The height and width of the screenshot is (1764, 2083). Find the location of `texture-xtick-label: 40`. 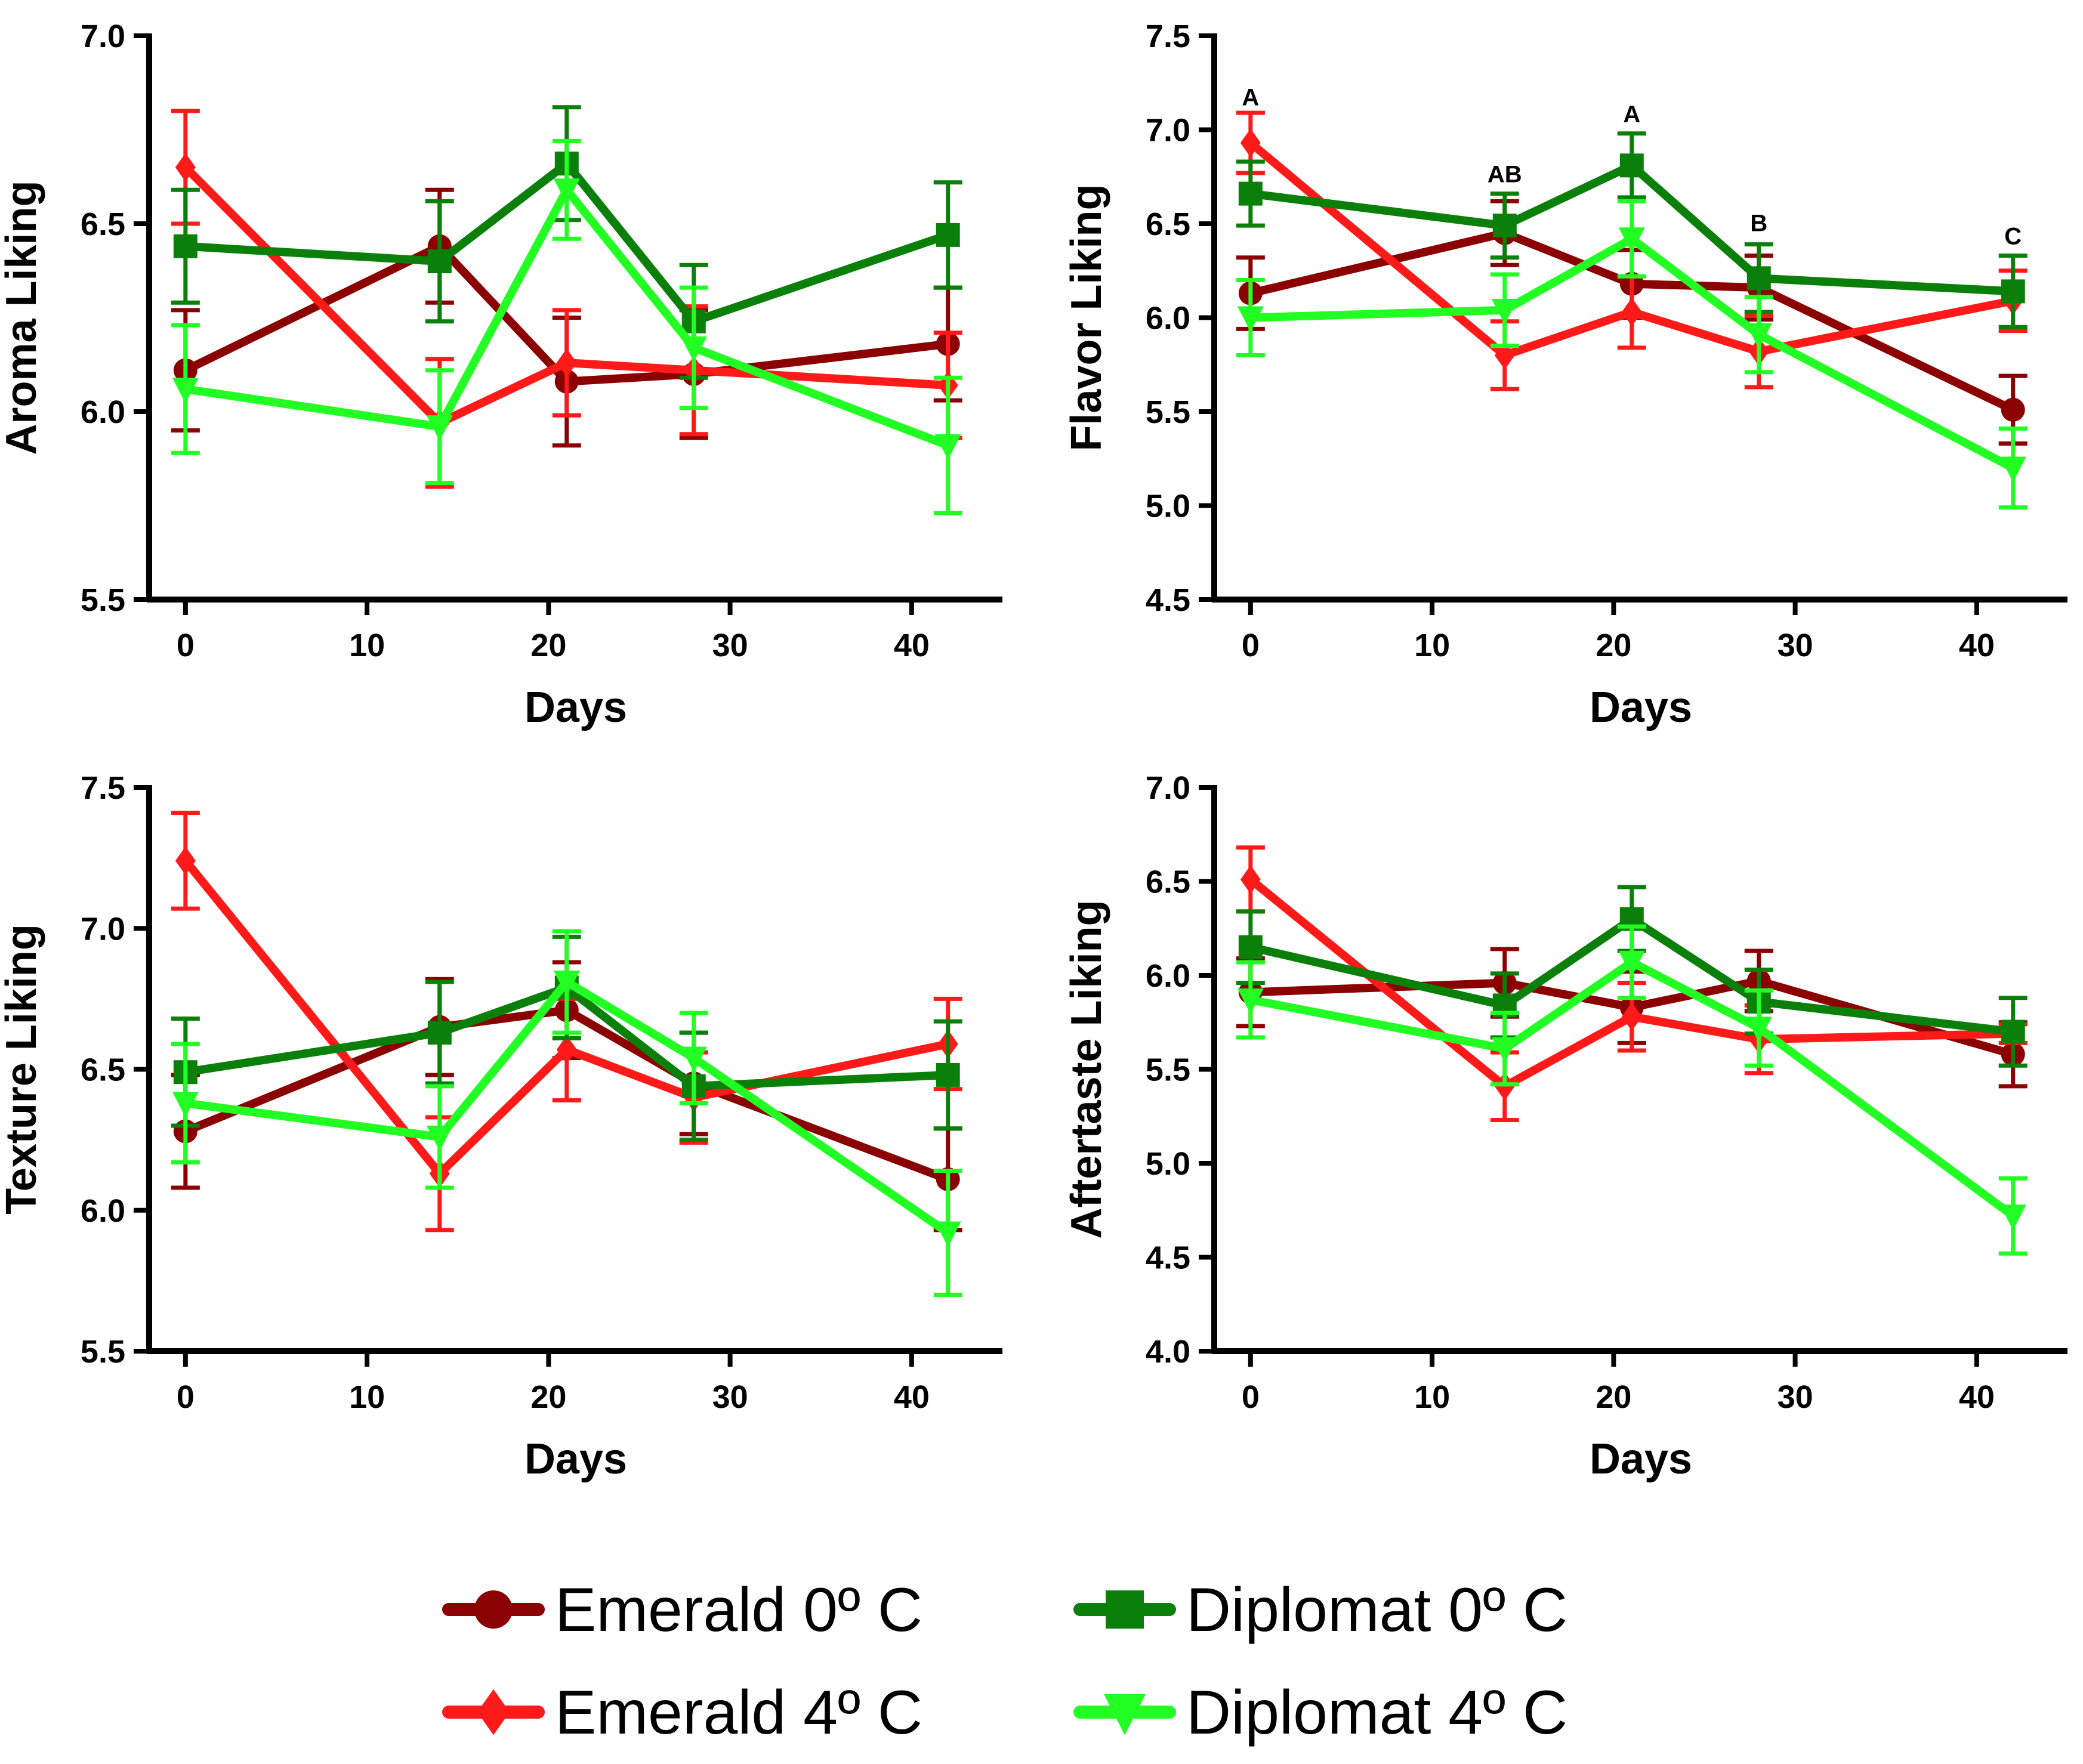

texture-xtick-label: 40 is located at coordinates (912, 1397).